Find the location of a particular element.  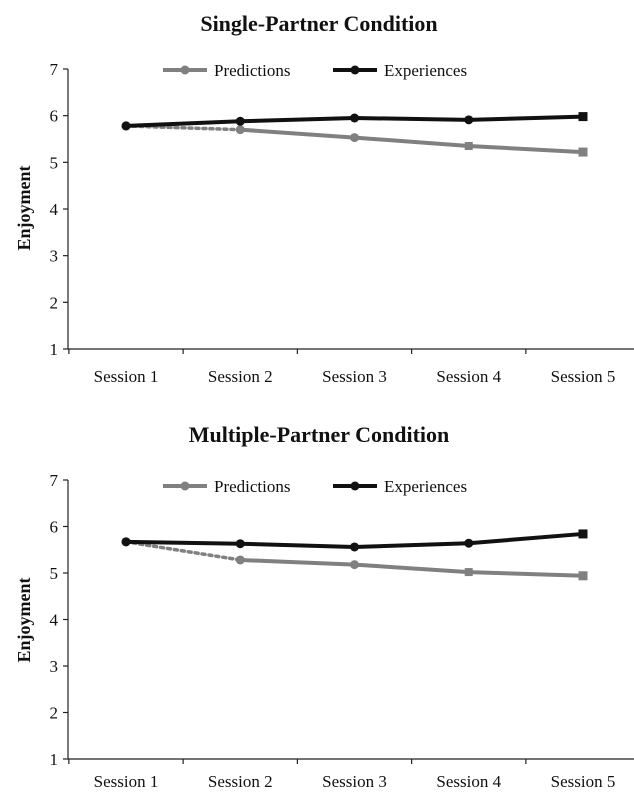

series-predictions is located at coordinates (354, 139).